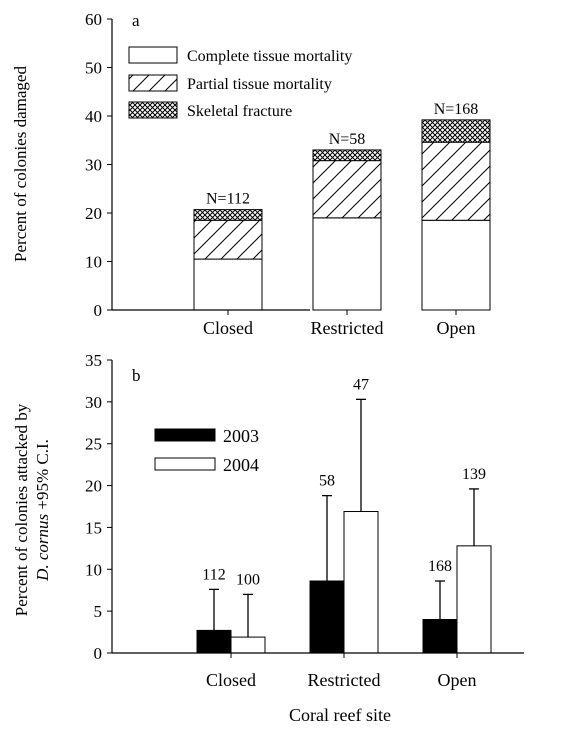  What do you see at coordinates (347, 328) in the screenshot?
I see `panel-a-xtick-label: Restricted` at bounding box center [347, 328].